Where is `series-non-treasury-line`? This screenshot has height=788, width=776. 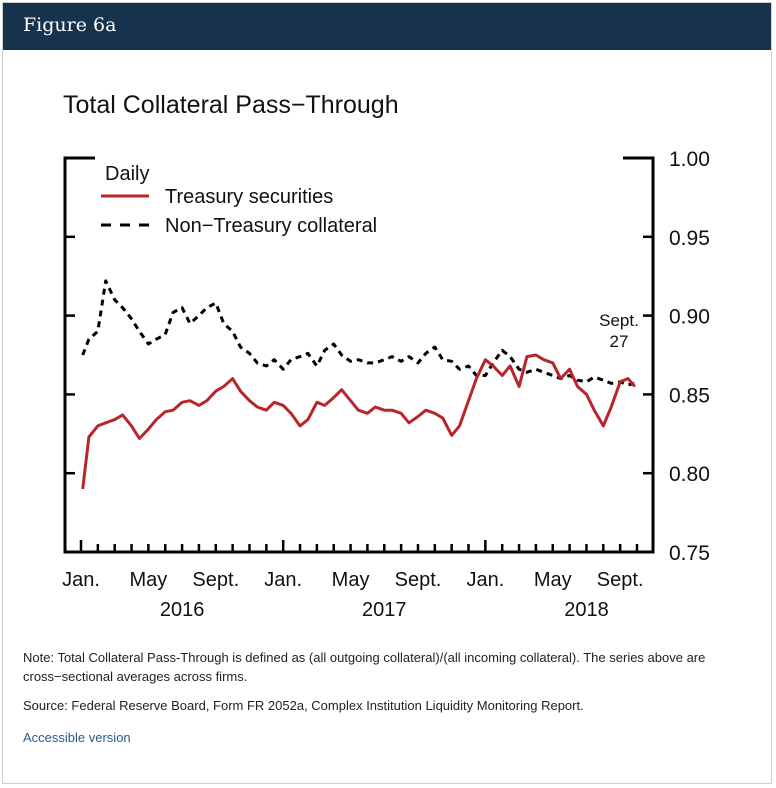
series-non-treasury-line is located at coordinates (358, 333).